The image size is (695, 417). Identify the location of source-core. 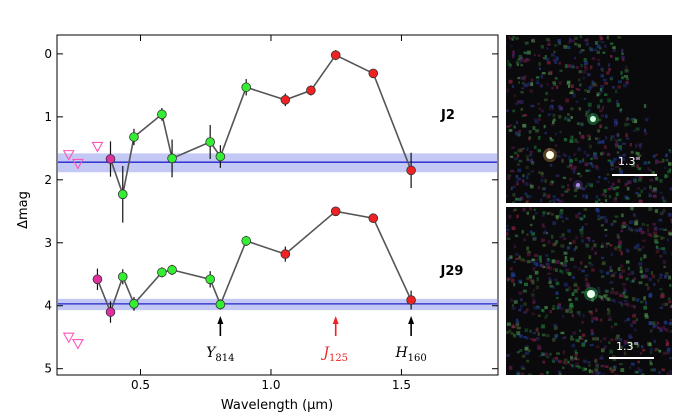
(593, 119).